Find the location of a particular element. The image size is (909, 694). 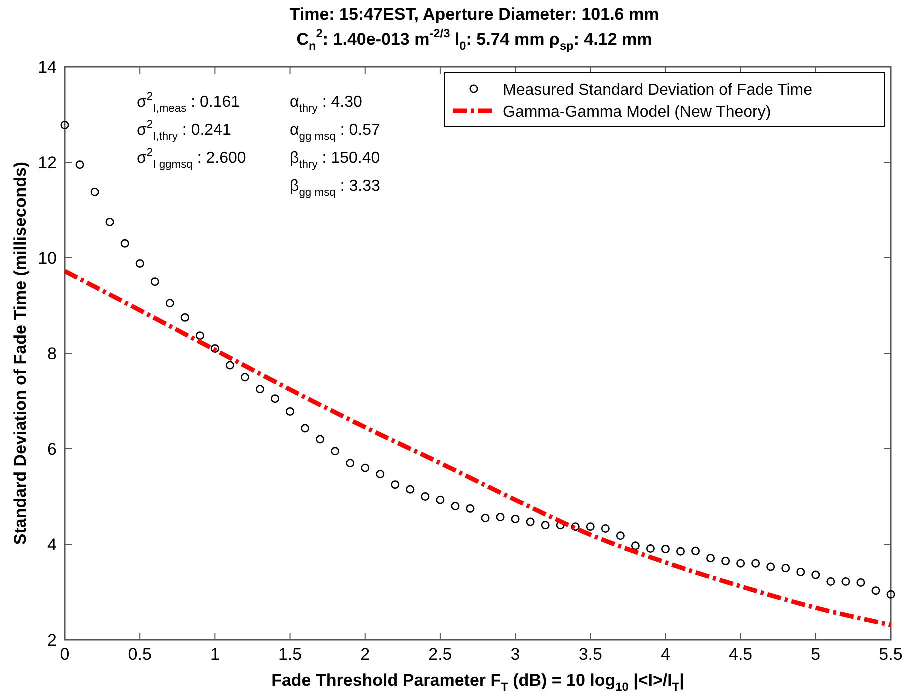

y-tick-label: 14 is located at coordinates (47, 67).